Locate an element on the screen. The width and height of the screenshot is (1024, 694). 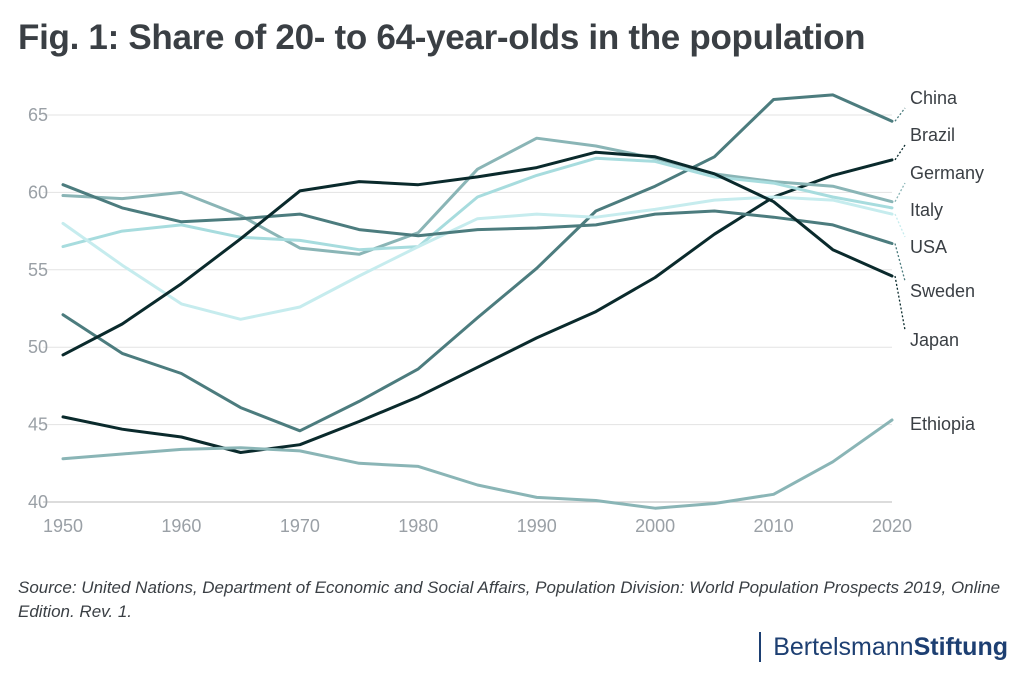
label-leaders is located at coordinates (900, 219).